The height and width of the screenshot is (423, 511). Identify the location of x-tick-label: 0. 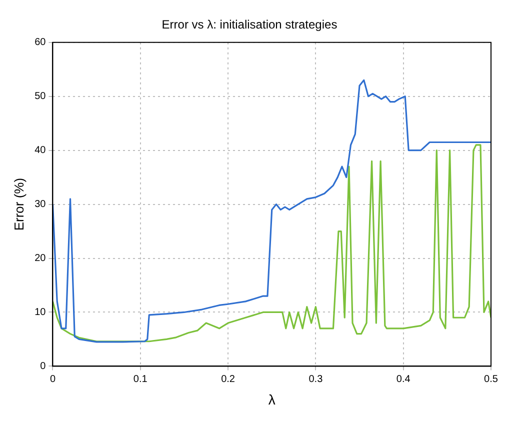
(53, 379).